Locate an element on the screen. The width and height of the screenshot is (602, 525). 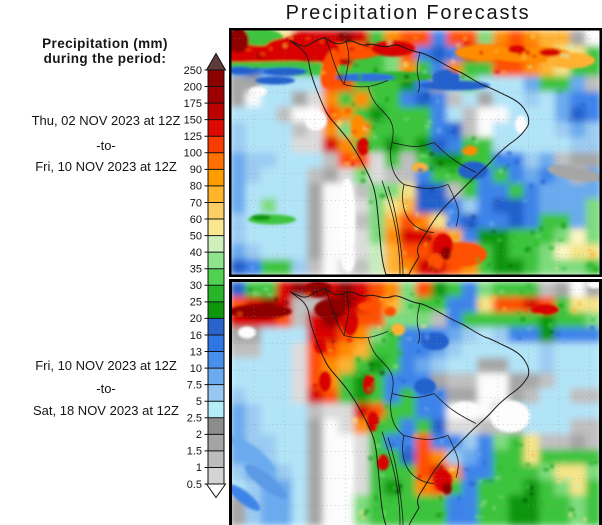
svg-text: 150 is located at coordinates (193, 120).